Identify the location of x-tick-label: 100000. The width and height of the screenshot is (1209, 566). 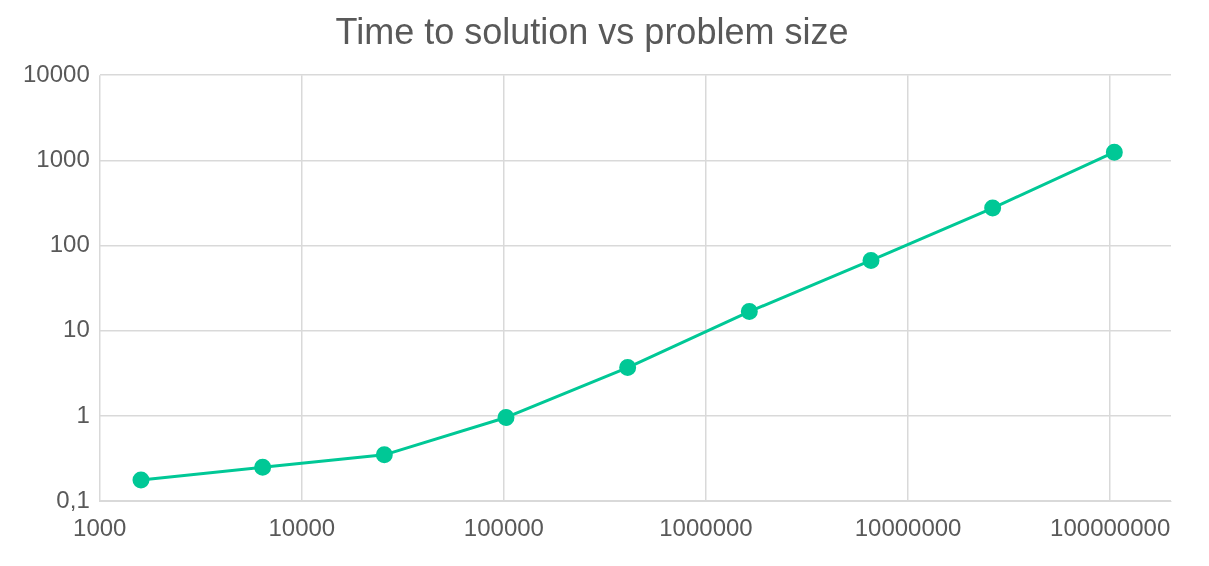
(503, 528).